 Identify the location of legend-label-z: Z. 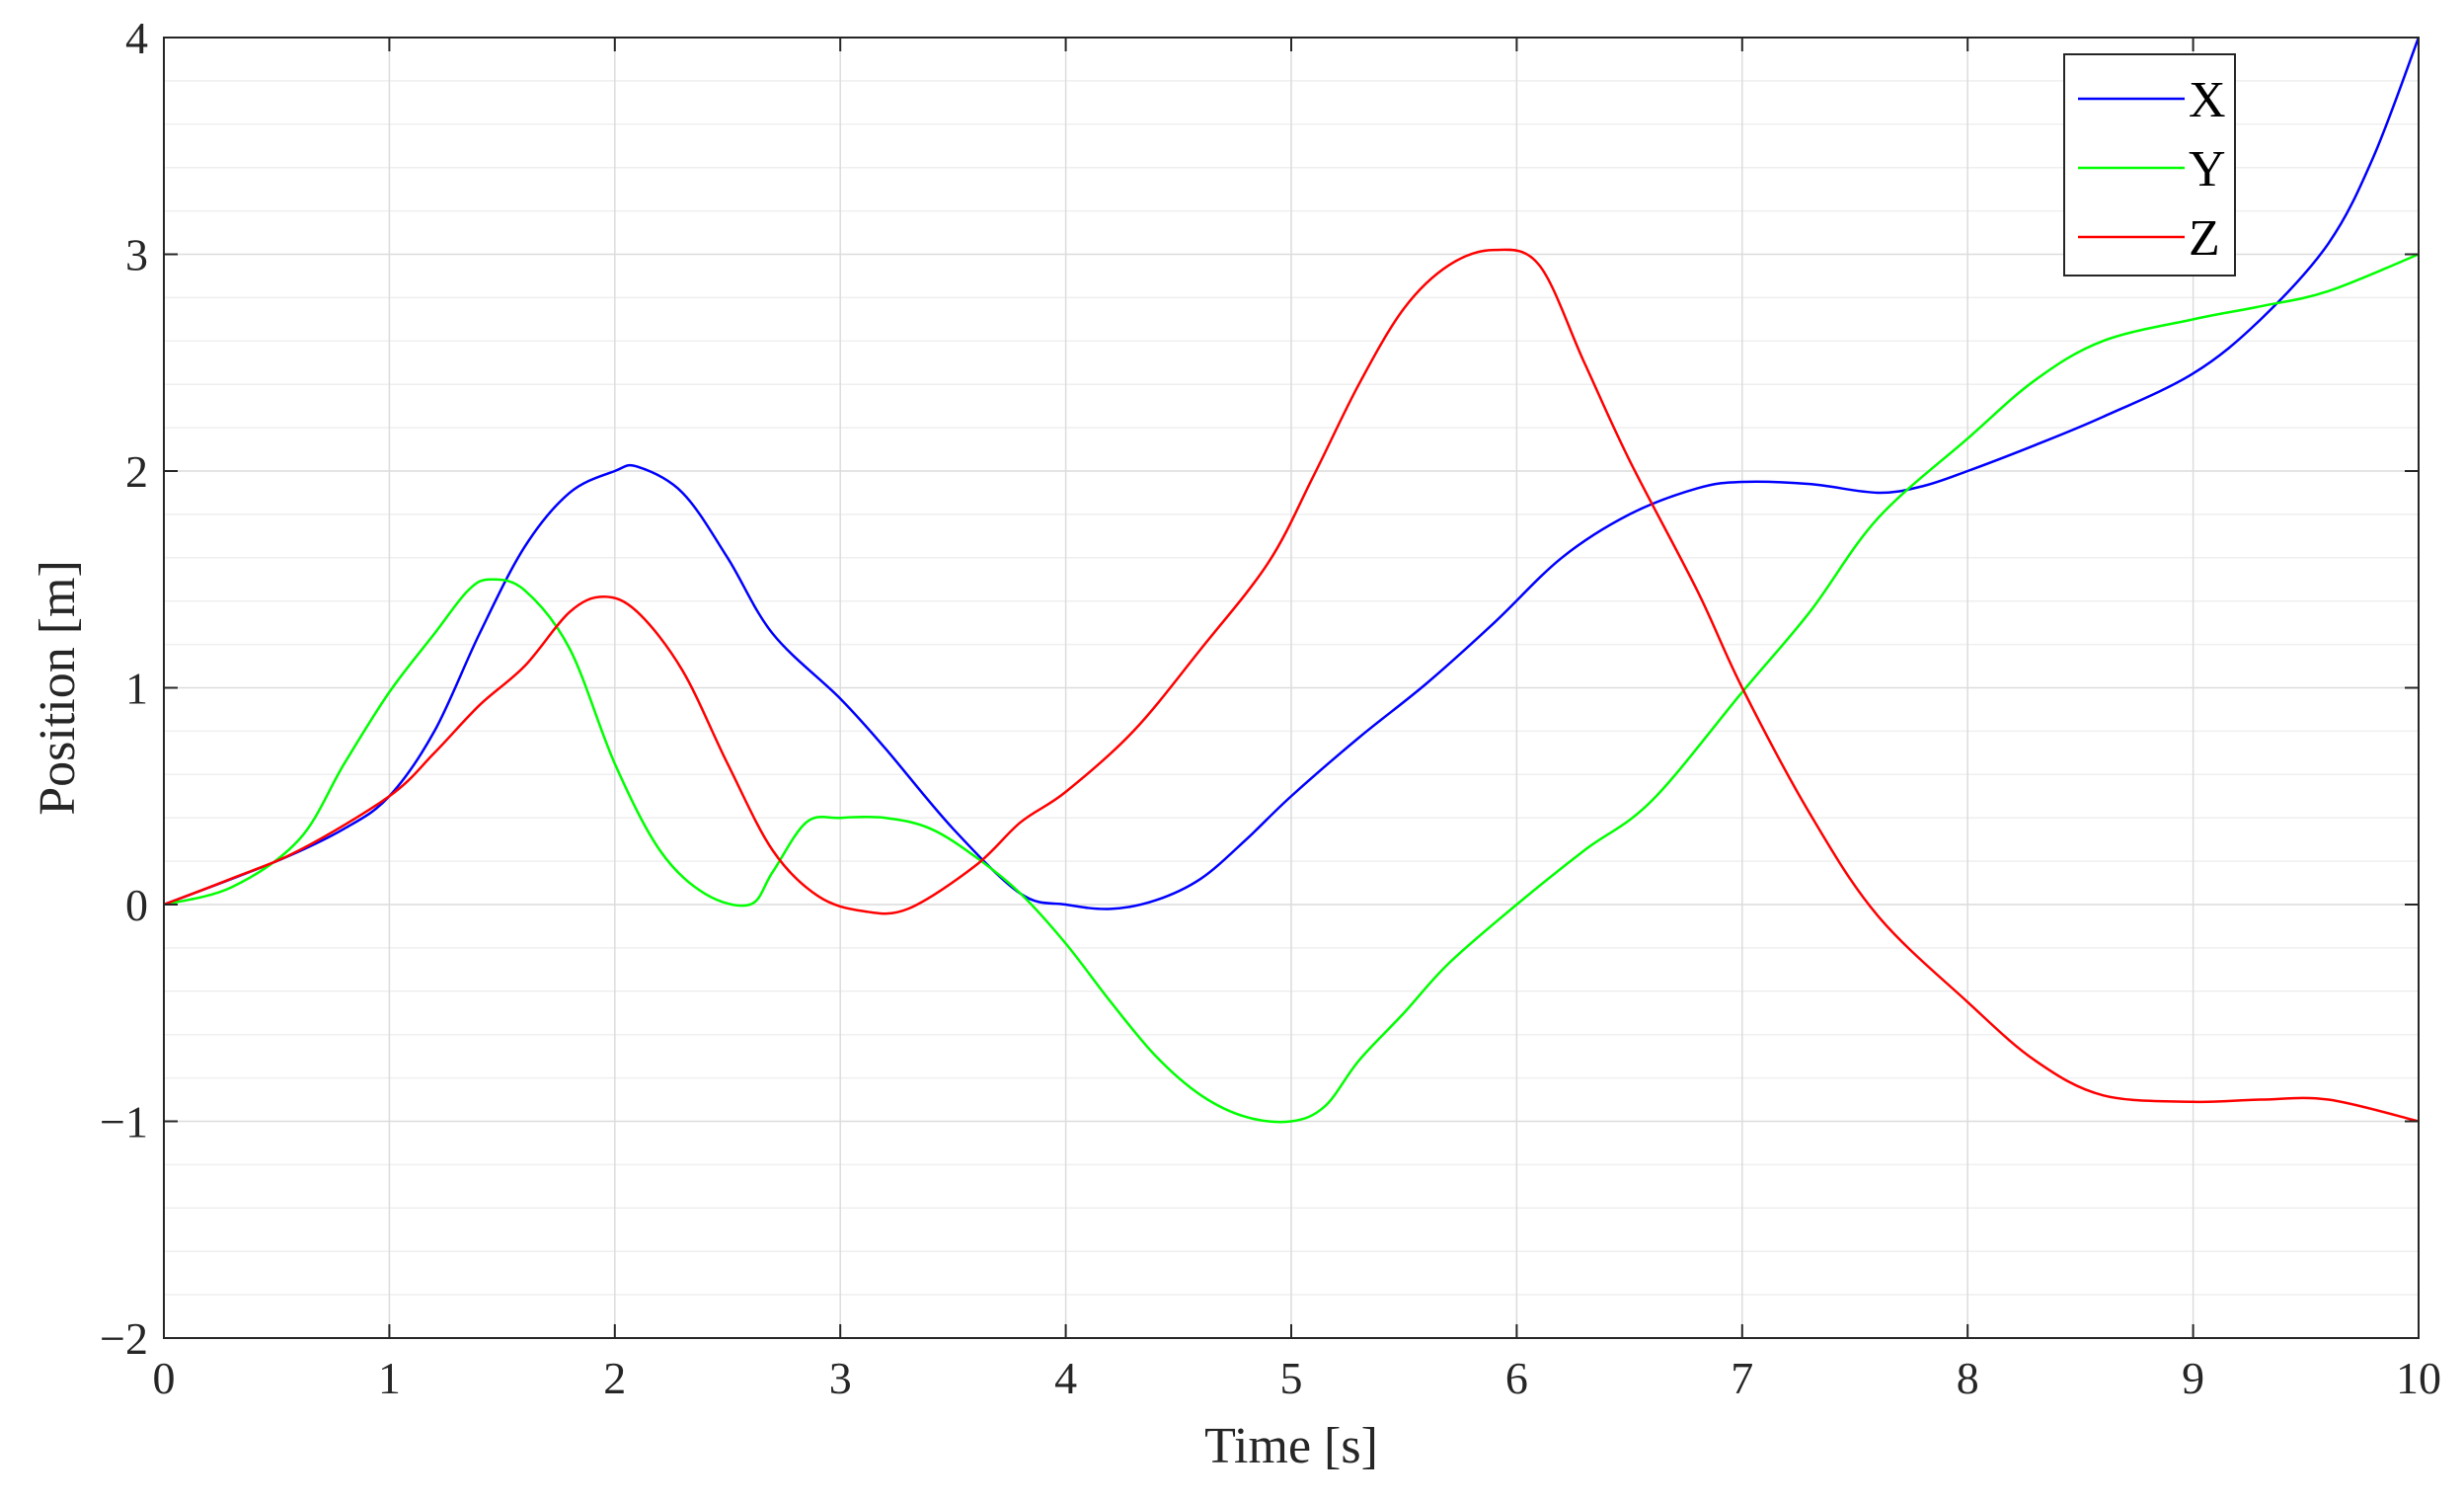
(2204, 239).